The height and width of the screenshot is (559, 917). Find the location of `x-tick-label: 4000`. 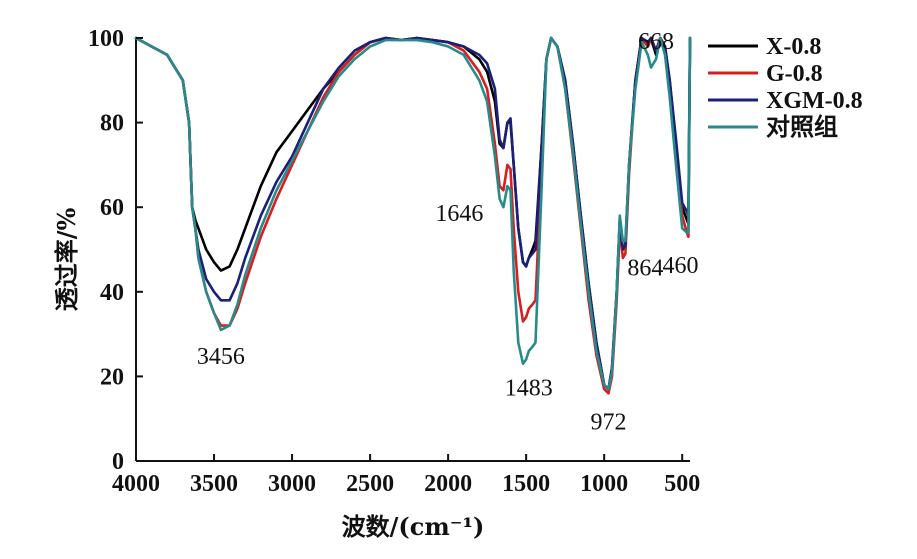

x-tick-label: 4000 is located at coordinates (136, 484).